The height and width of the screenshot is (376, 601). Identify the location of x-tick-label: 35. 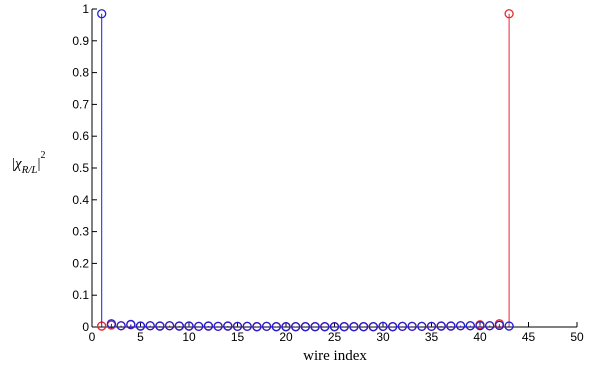
(432, 337).